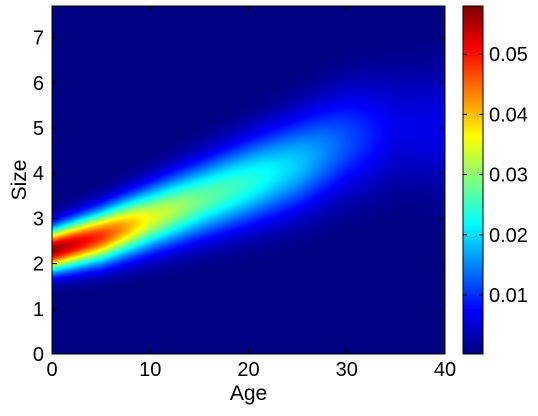  What do you see at coordinates (347, 370) in the screenshot?
I see `x-tick-label: 30` at bounding box center [347, 370].